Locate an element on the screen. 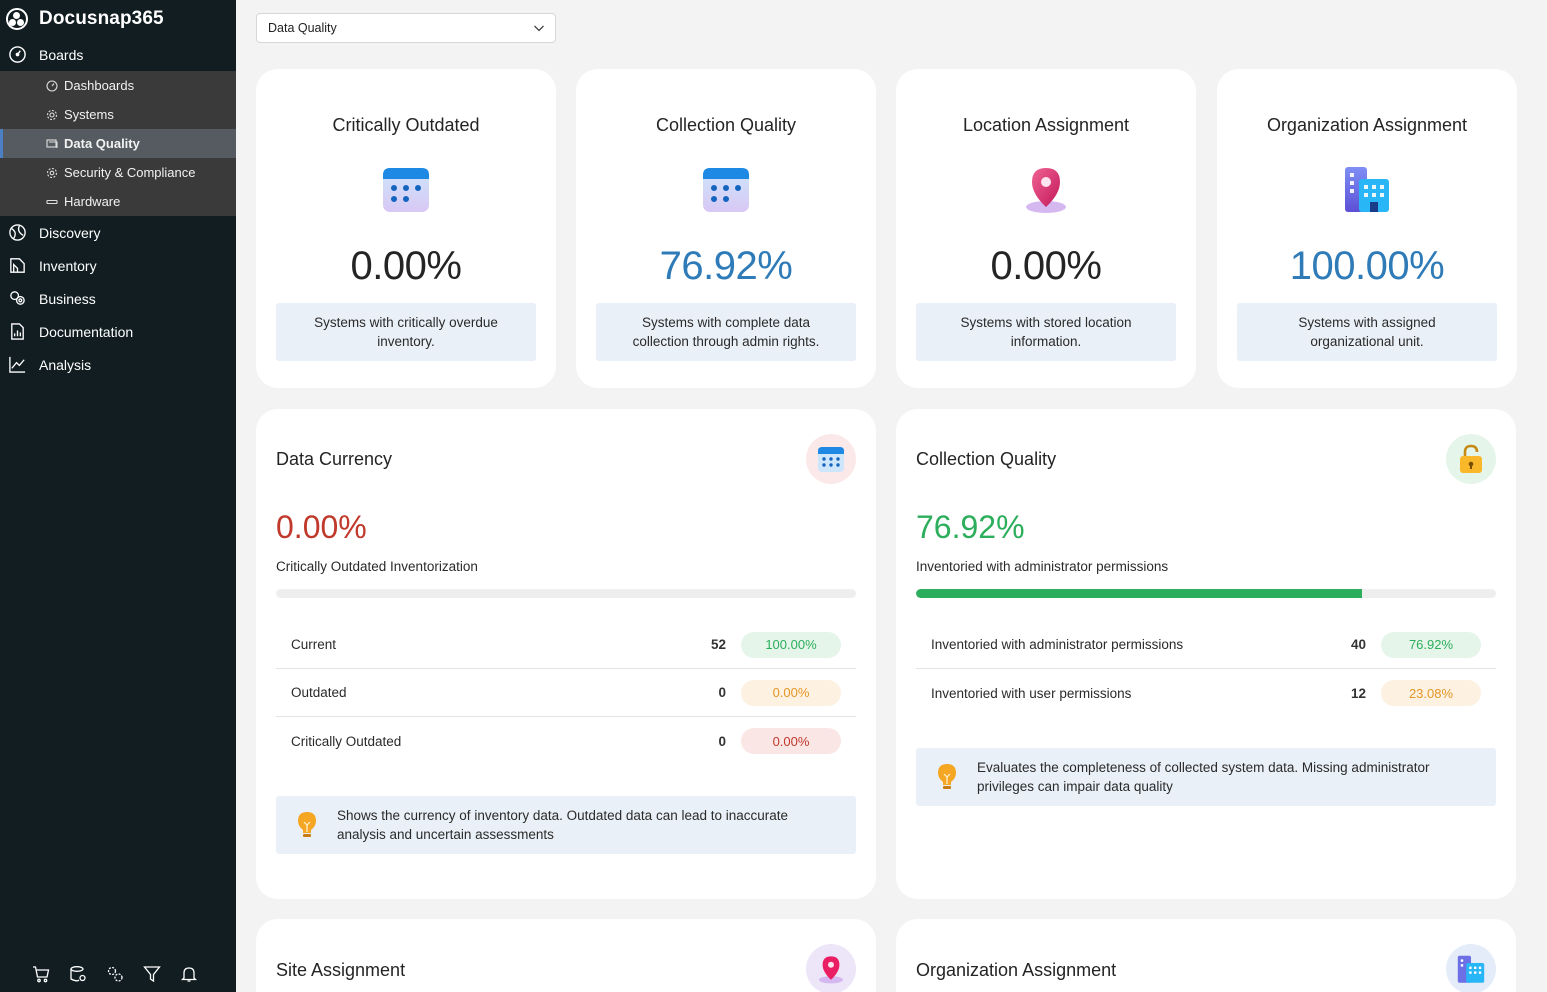 The width and height of the screenshot is (1547, 992). sidebar-item-label: Inventory is located at coordinates (68, 265).